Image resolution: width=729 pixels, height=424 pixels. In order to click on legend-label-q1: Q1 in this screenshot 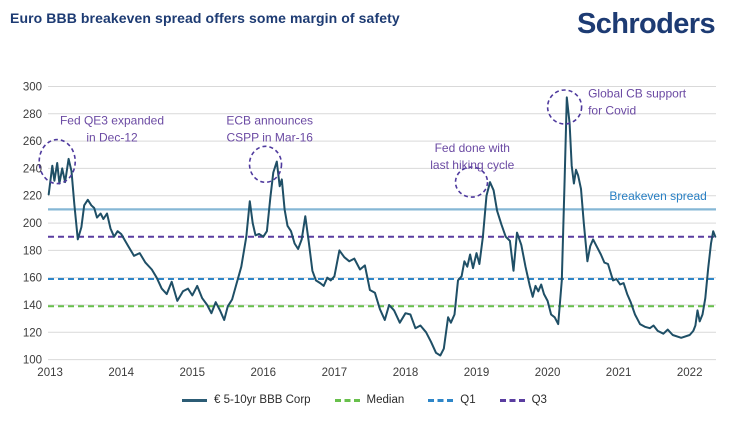, I will do `click(468, 400)`.